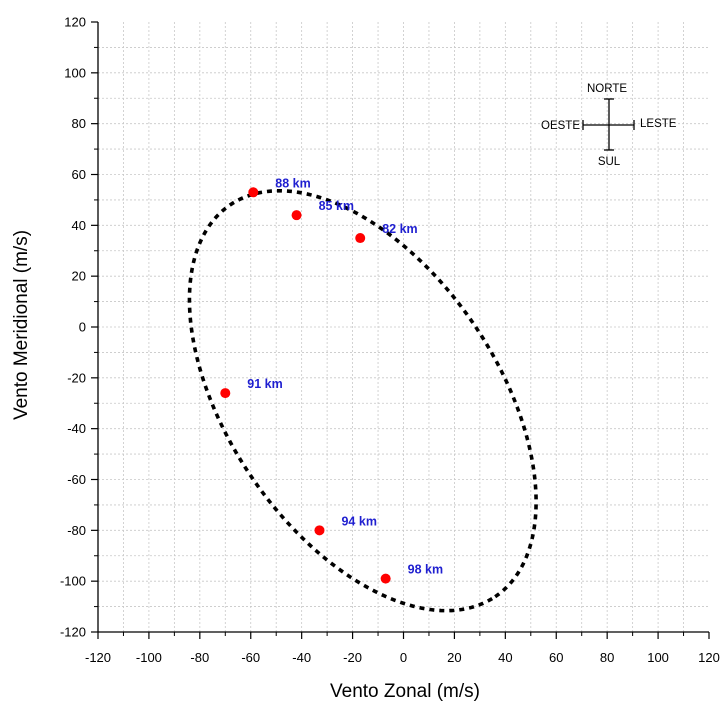  I want to click on x-tick-label: 60, so click(556, 657).